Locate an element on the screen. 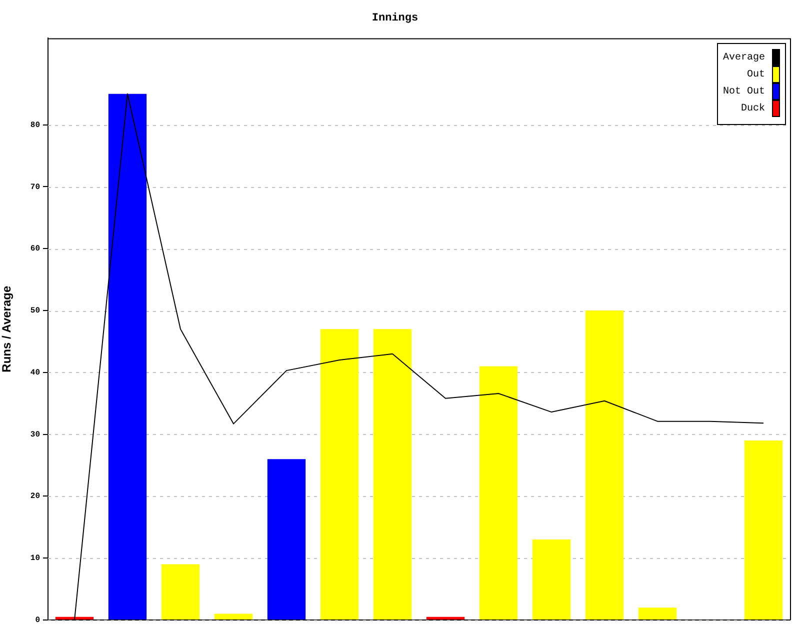  y-tick-label: 80 is located at coordinates (35, 125).